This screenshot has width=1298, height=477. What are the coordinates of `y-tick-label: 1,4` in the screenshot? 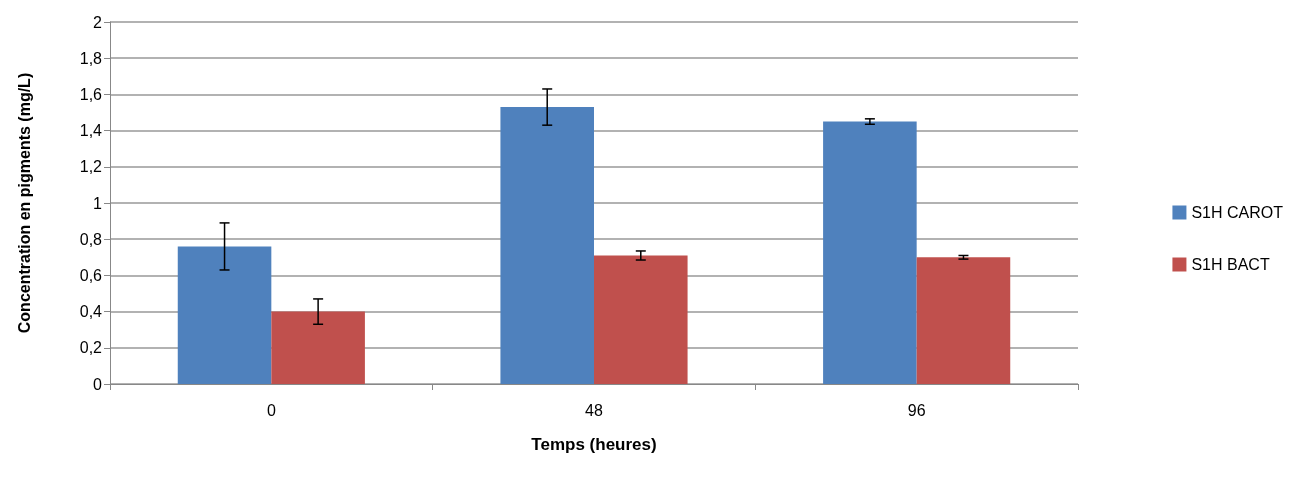 It's located at (91, 131).